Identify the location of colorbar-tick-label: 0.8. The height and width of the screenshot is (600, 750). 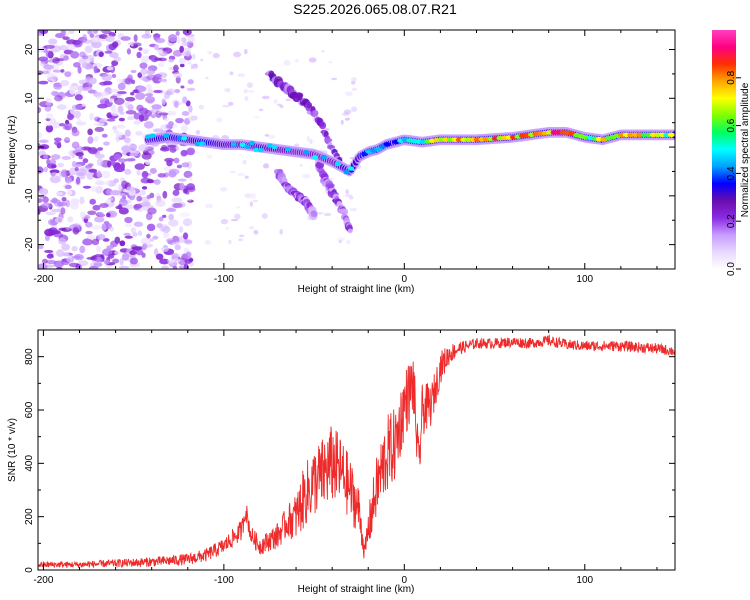
(731, 77).